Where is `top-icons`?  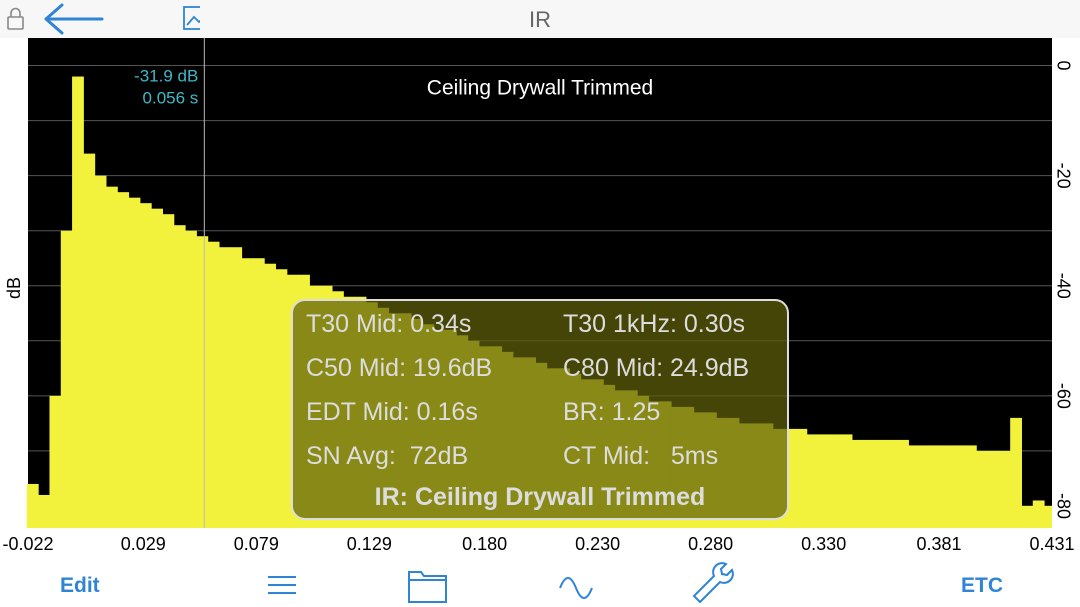 top-icons is located at coordinates (103, 19).